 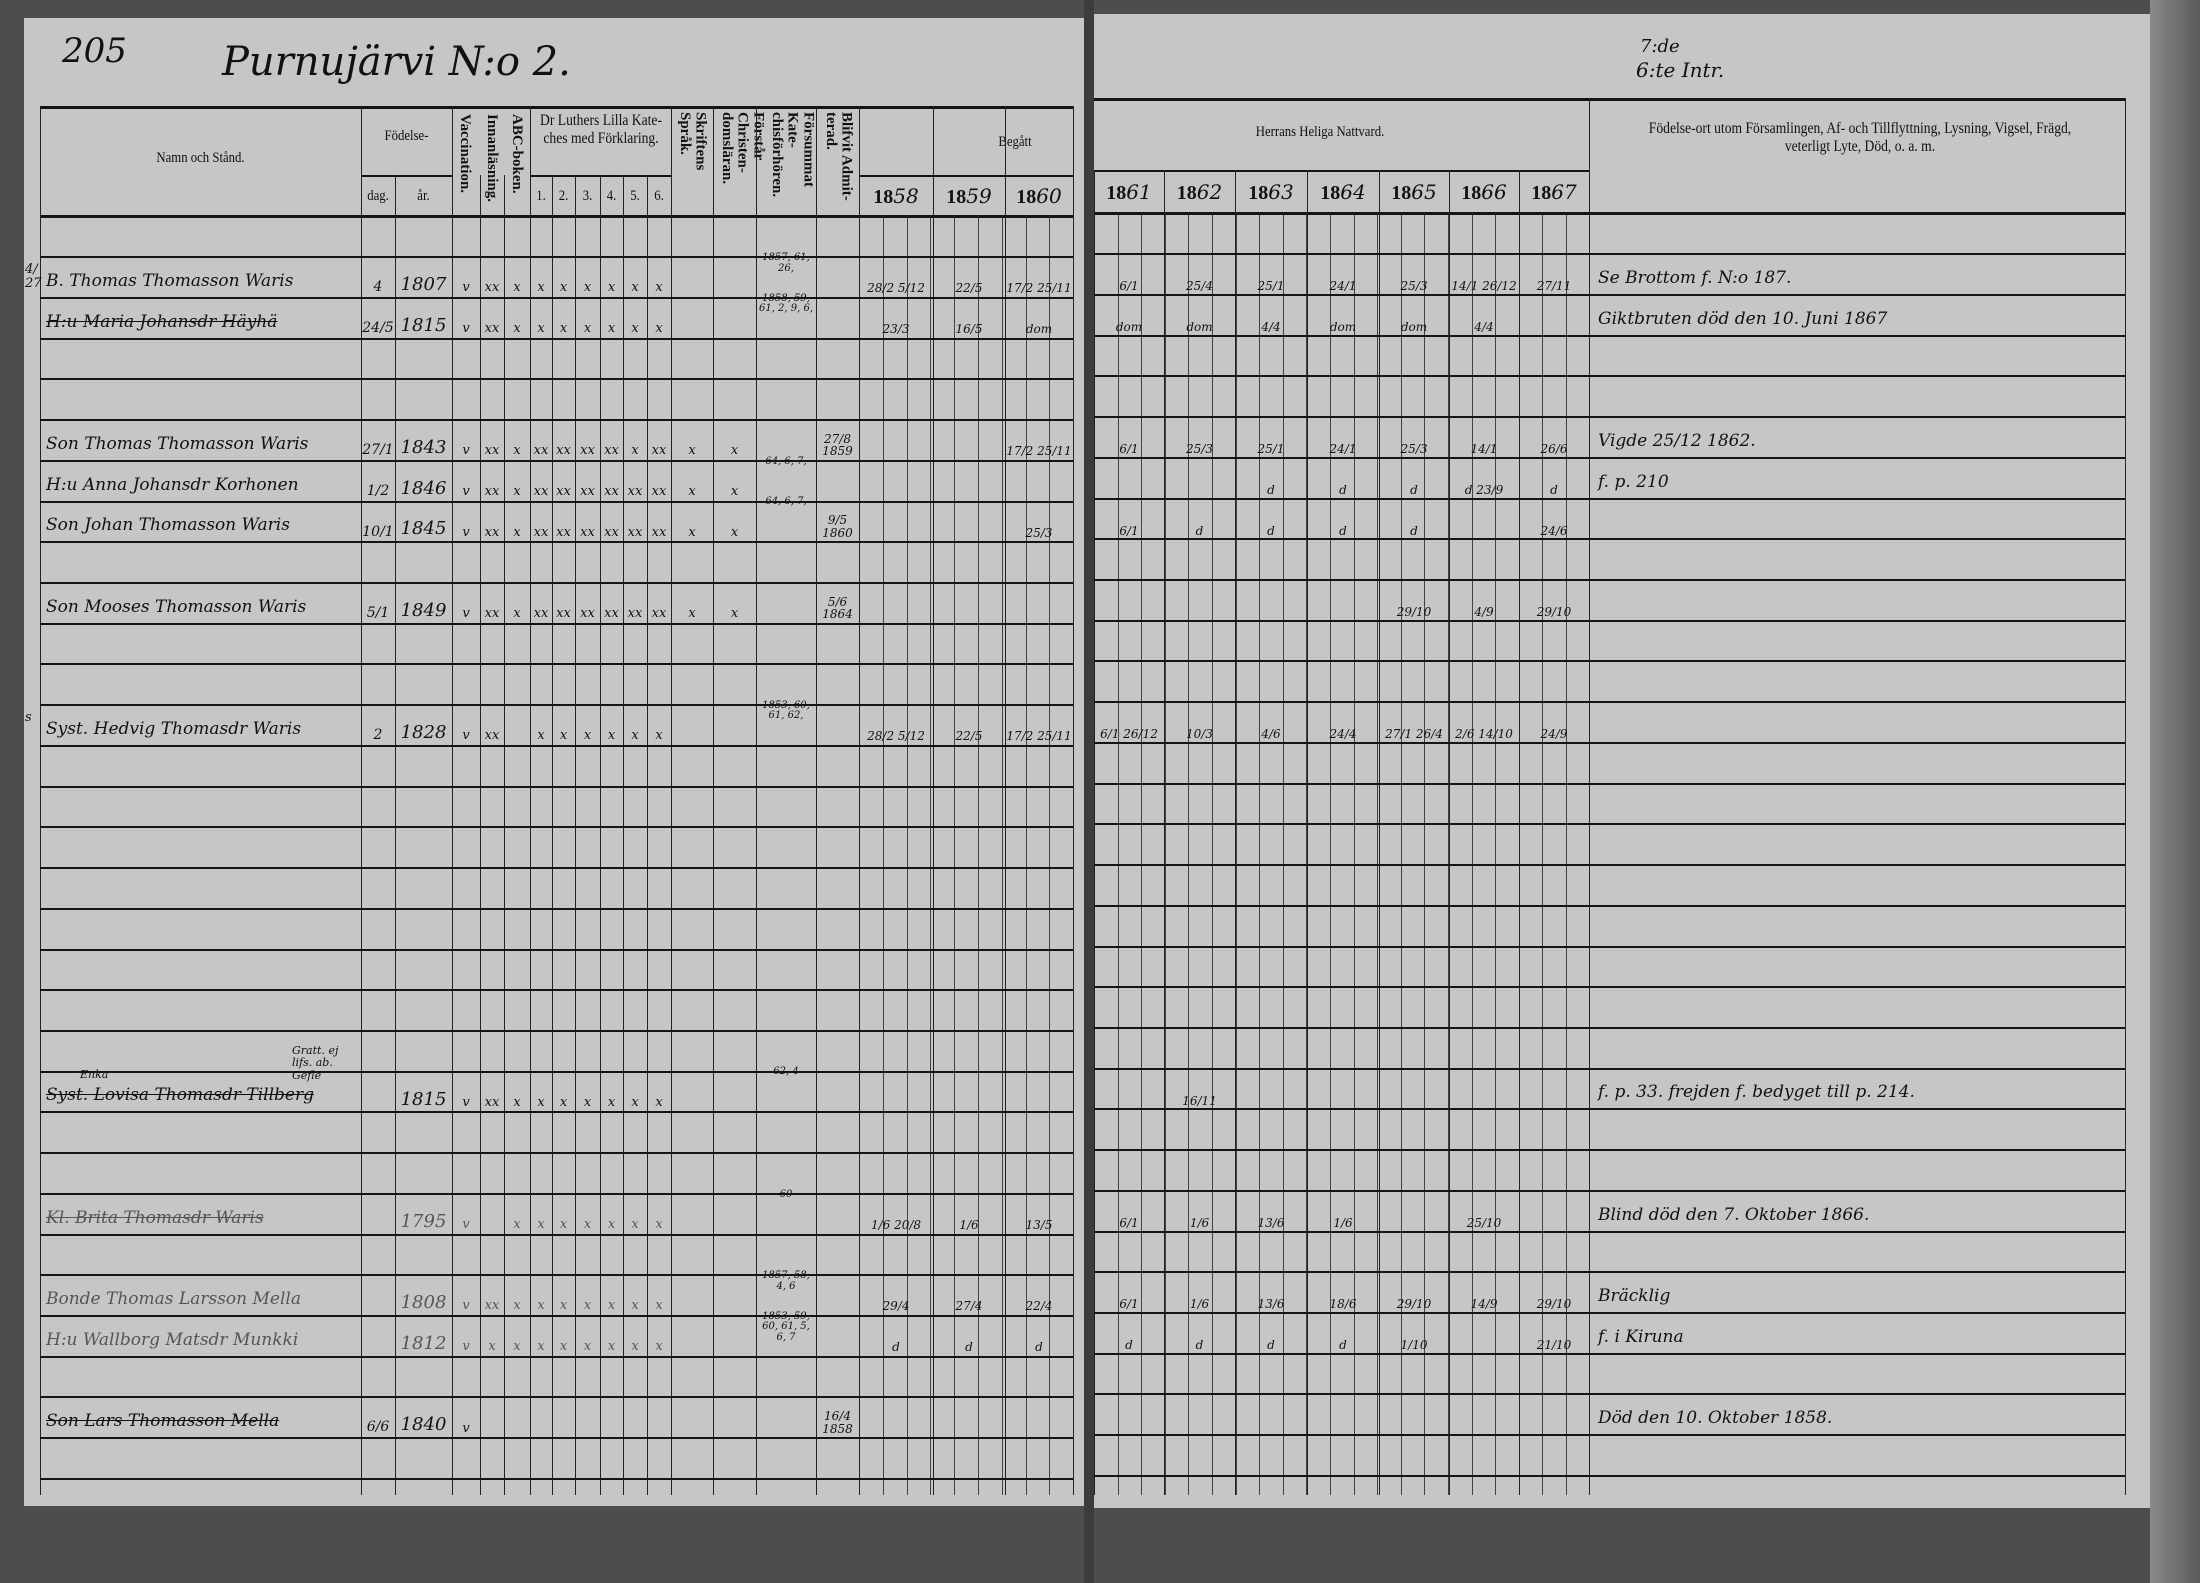 What do you see at coordinates (1484, 327) in the screenshot?
I see `communion-date: 4/4` at bounding box center [1484, 327].